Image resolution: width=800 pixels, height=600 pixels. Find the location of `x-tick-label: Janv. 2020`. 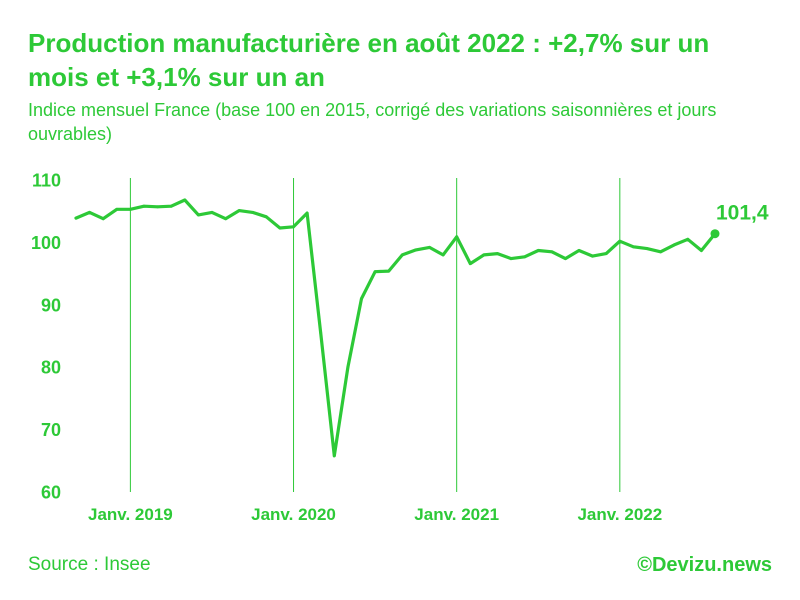

x-tick-label: Janv. 2020 is located at coordinates (293, 514).